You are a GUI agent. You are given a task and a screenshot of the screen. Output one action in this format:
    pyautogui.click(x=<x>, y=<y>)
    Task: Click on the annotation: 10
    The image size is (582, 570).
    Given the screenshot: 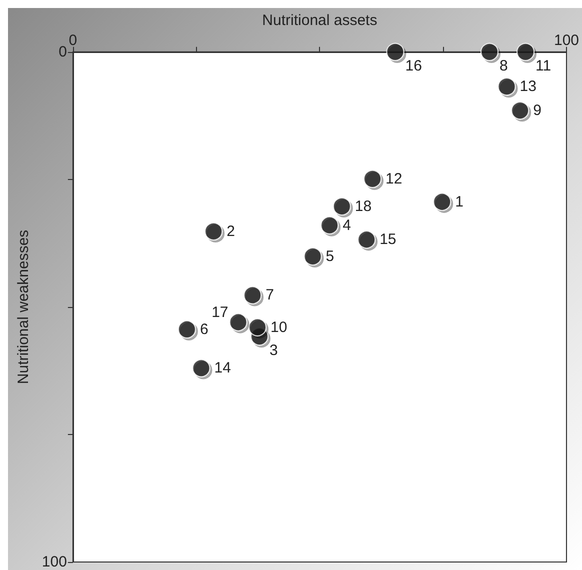 What is the action you would take?
    pyautogui.click(x=279, y=327)
    